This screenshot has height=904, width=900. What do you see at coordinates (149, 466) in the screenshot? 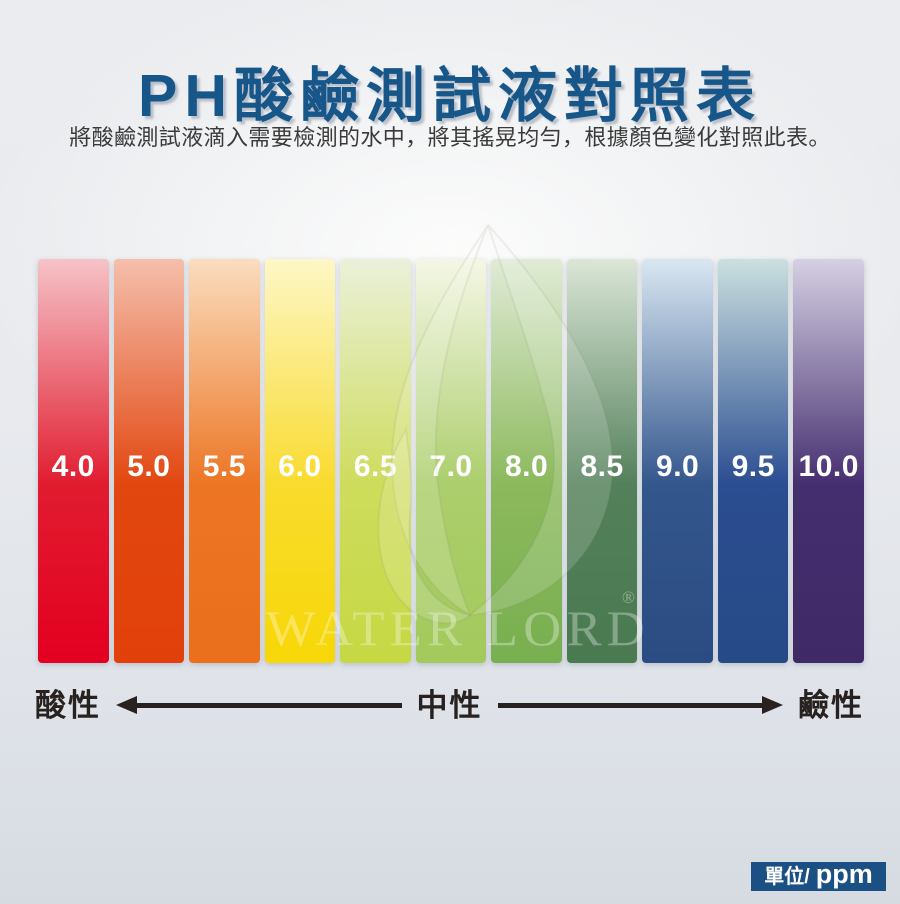
I see `ph-value-label: 5.0` at bounding box center [149, 466].